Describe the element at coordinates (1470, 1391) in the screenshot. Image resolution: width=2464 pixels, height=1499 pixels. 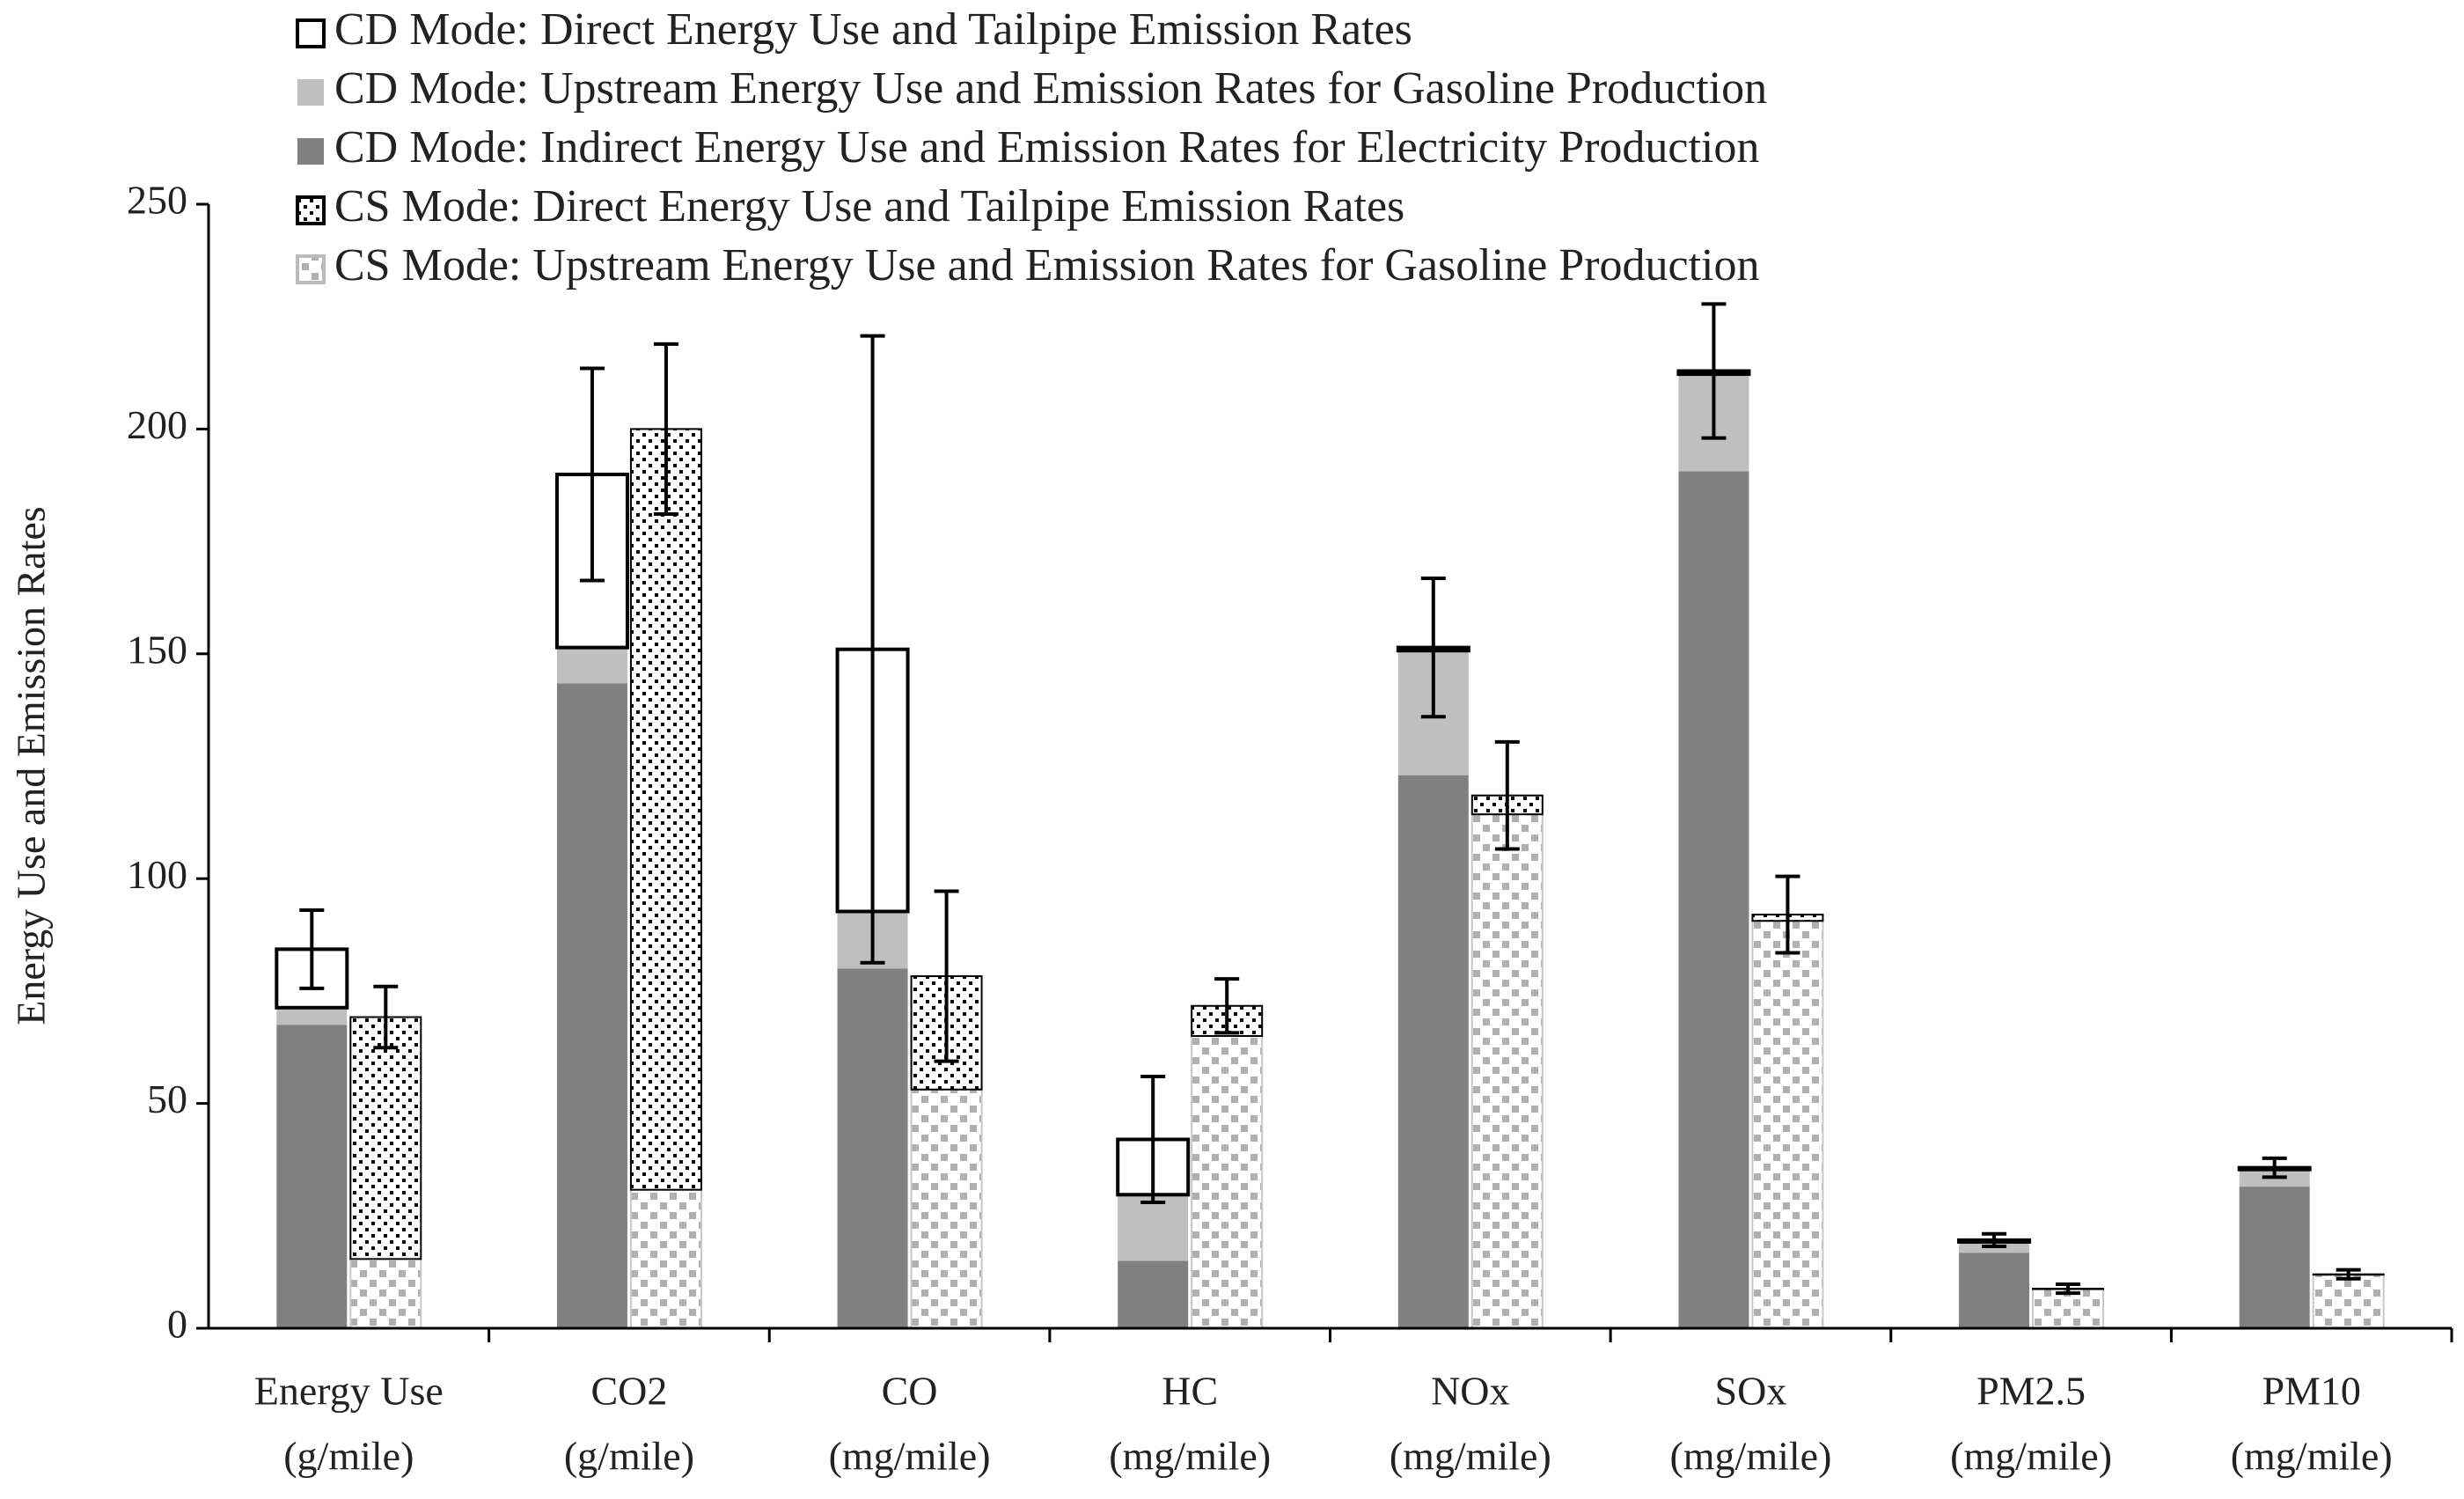
I see `x-tick-label: NOx` at that location.